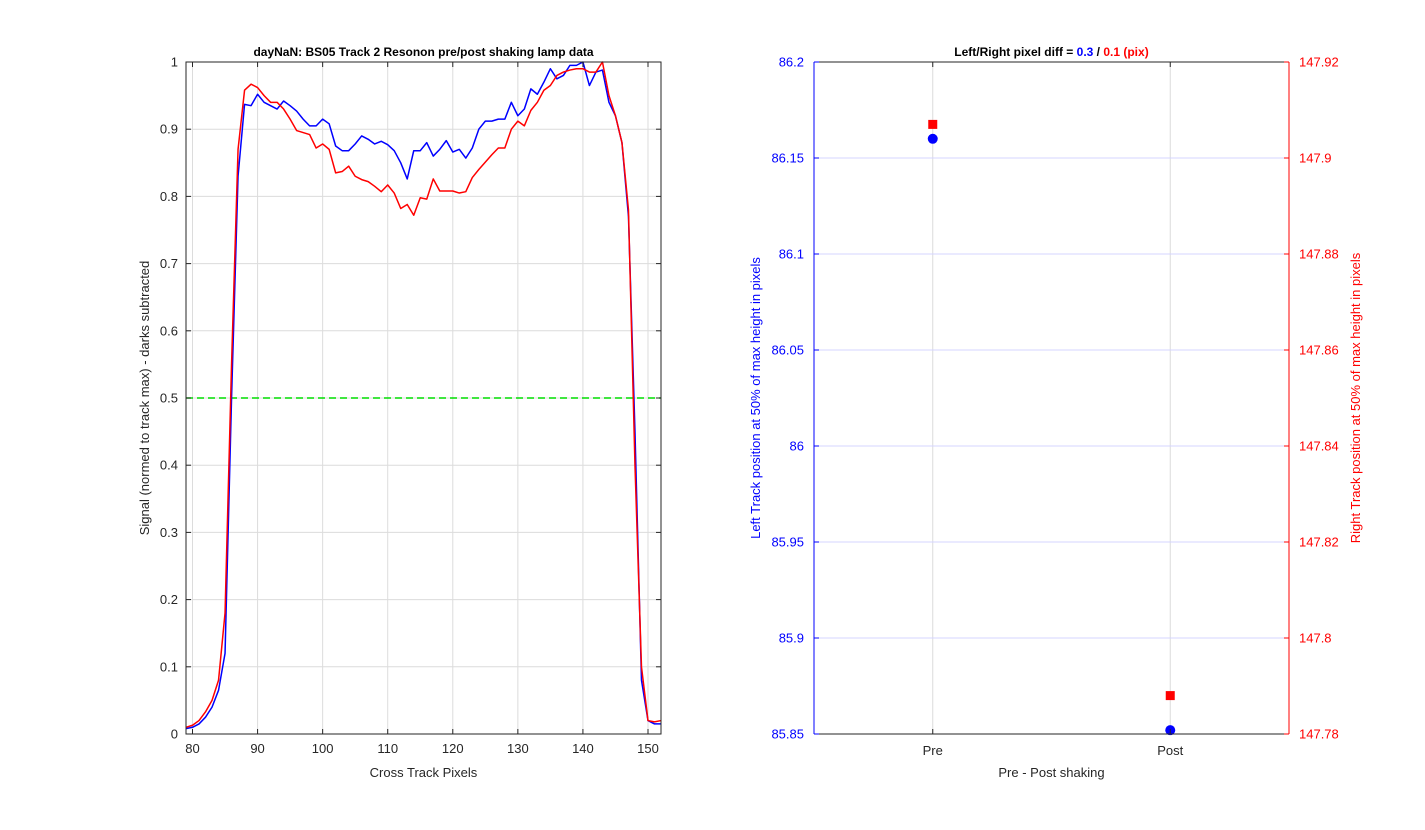 This screenshot has height=830, width=1425. What do you see at coordinates (1051, 772) in the screenshot?
I see `track-position-plot-xlabel: Pre - Post shaking` at bounding box center [1051, 772].